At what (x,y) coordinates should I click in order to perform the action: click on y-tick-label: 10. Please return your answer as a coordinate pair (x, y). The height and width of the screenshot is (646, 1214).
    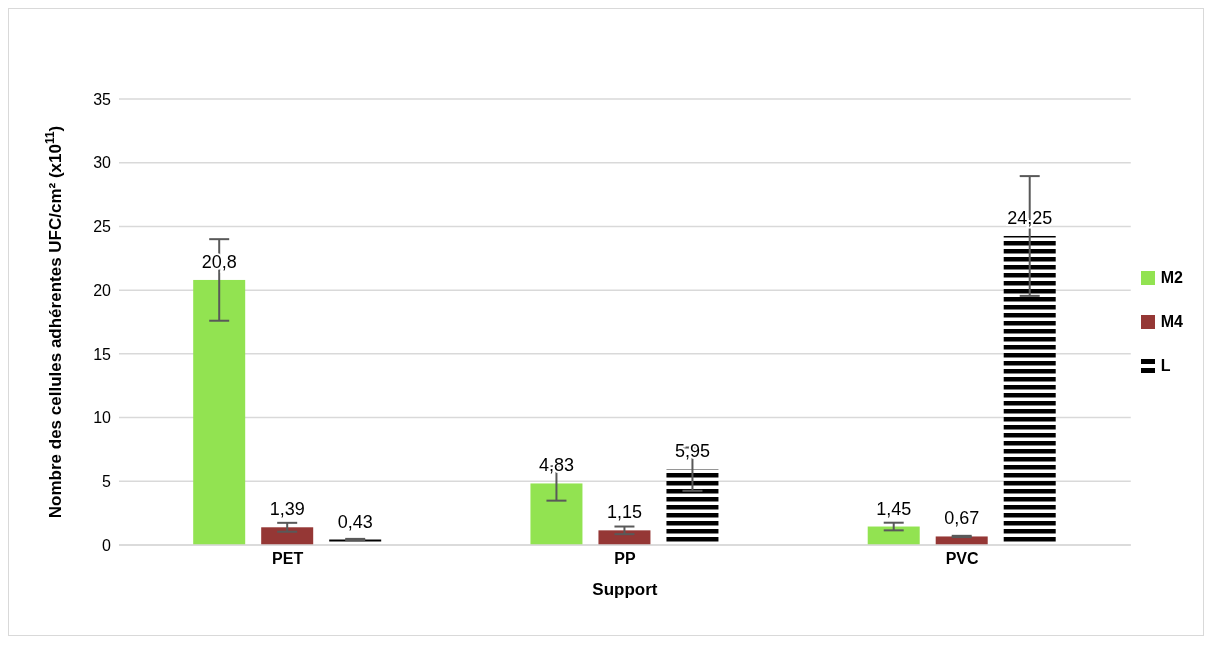
    Looking at the image, I should click on (102, 418).